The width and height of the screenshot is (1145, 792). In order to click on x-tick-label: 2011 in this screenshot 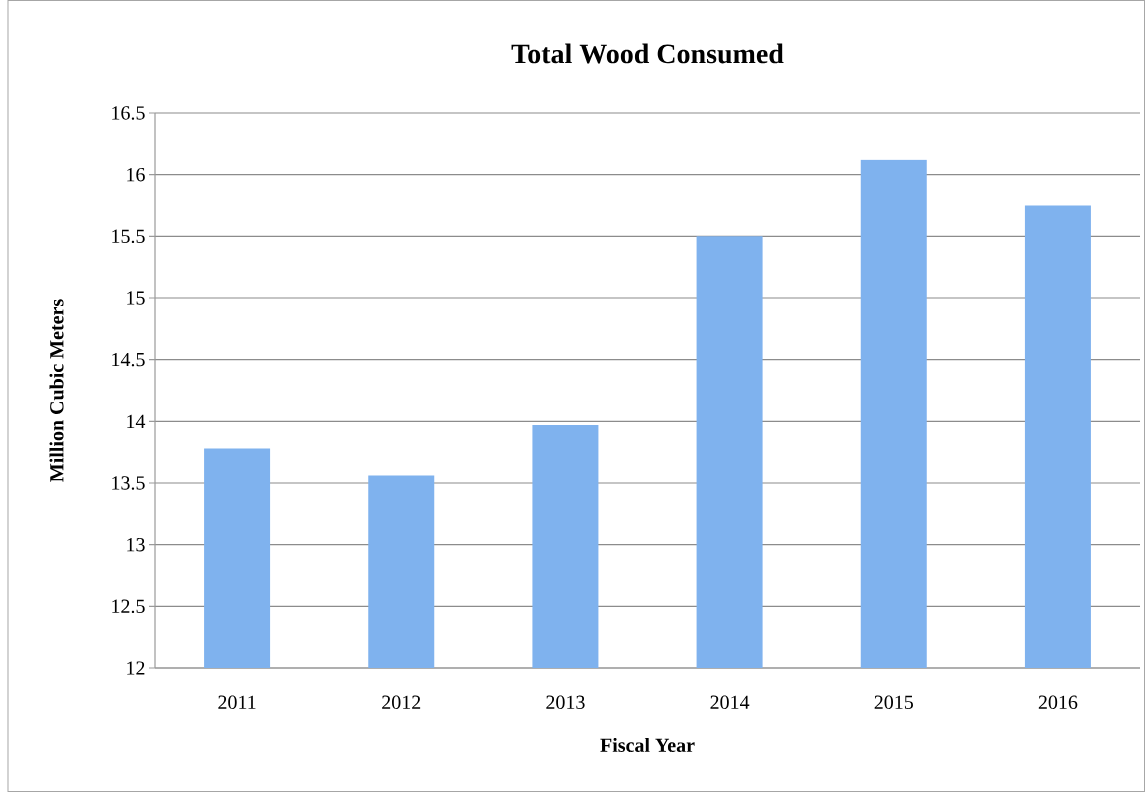, I will do `click(237, 702)`.